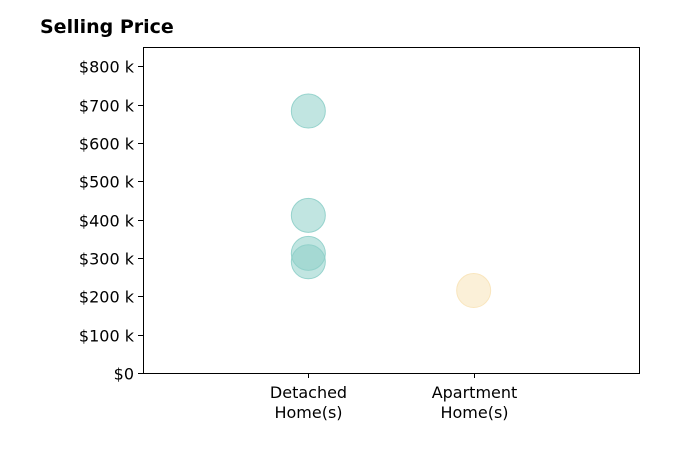  What do you see at coordinates (107, 182) in the screenshot?
I see `y-tick-label: $500 k` at bounding box center [107, 182].